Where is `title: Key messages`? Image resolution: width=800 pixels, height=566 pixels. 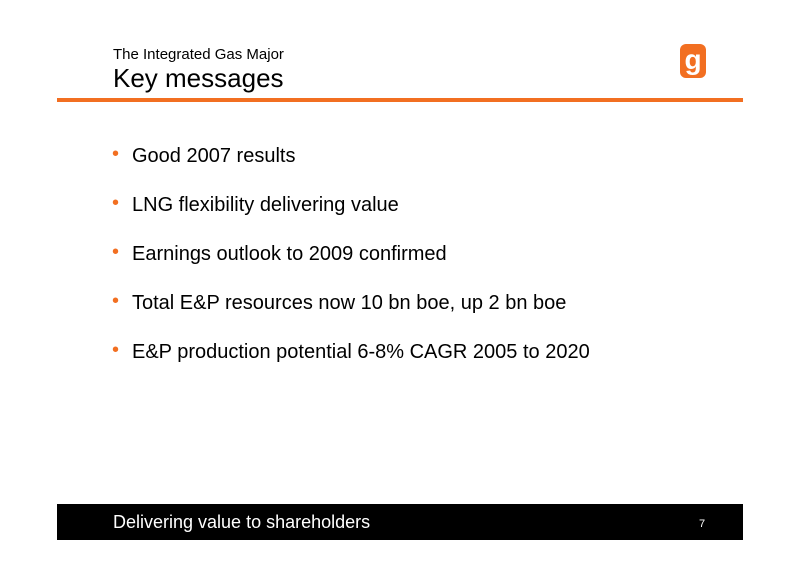 title: Key messages is located at coordinates (198, 78).